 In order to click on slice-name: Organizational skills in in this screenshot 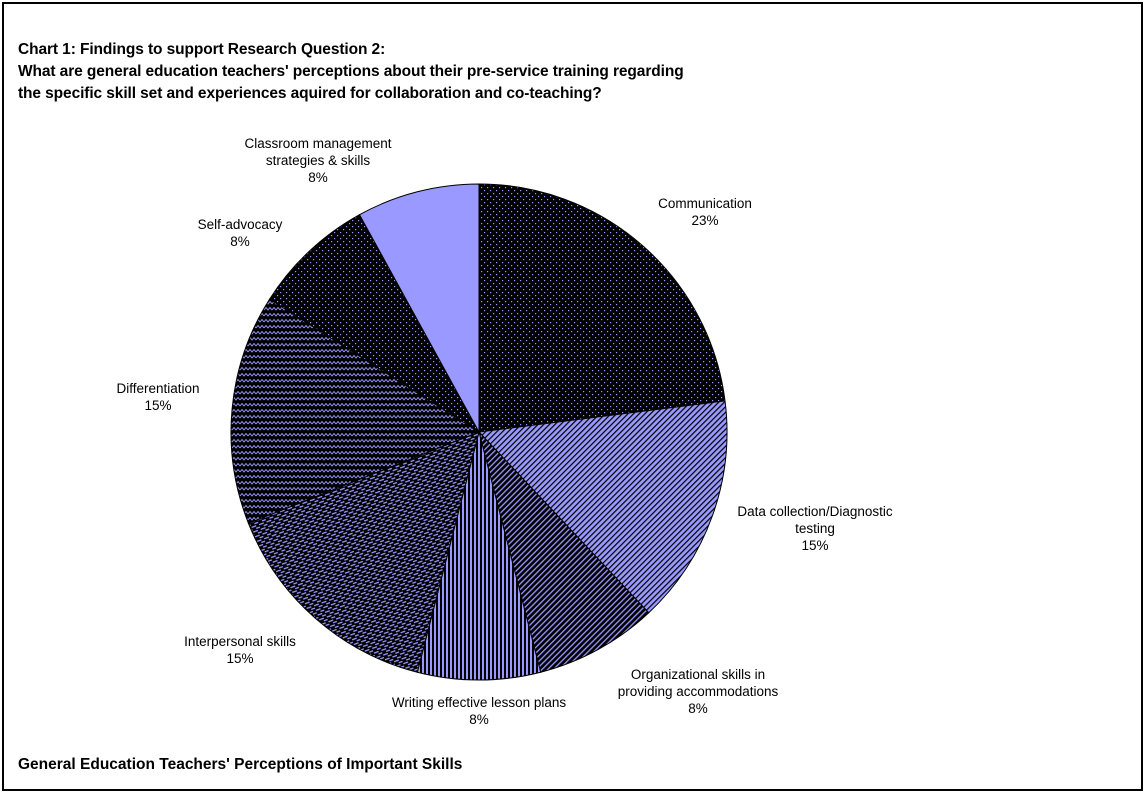, I will do `click(698, 674)`.